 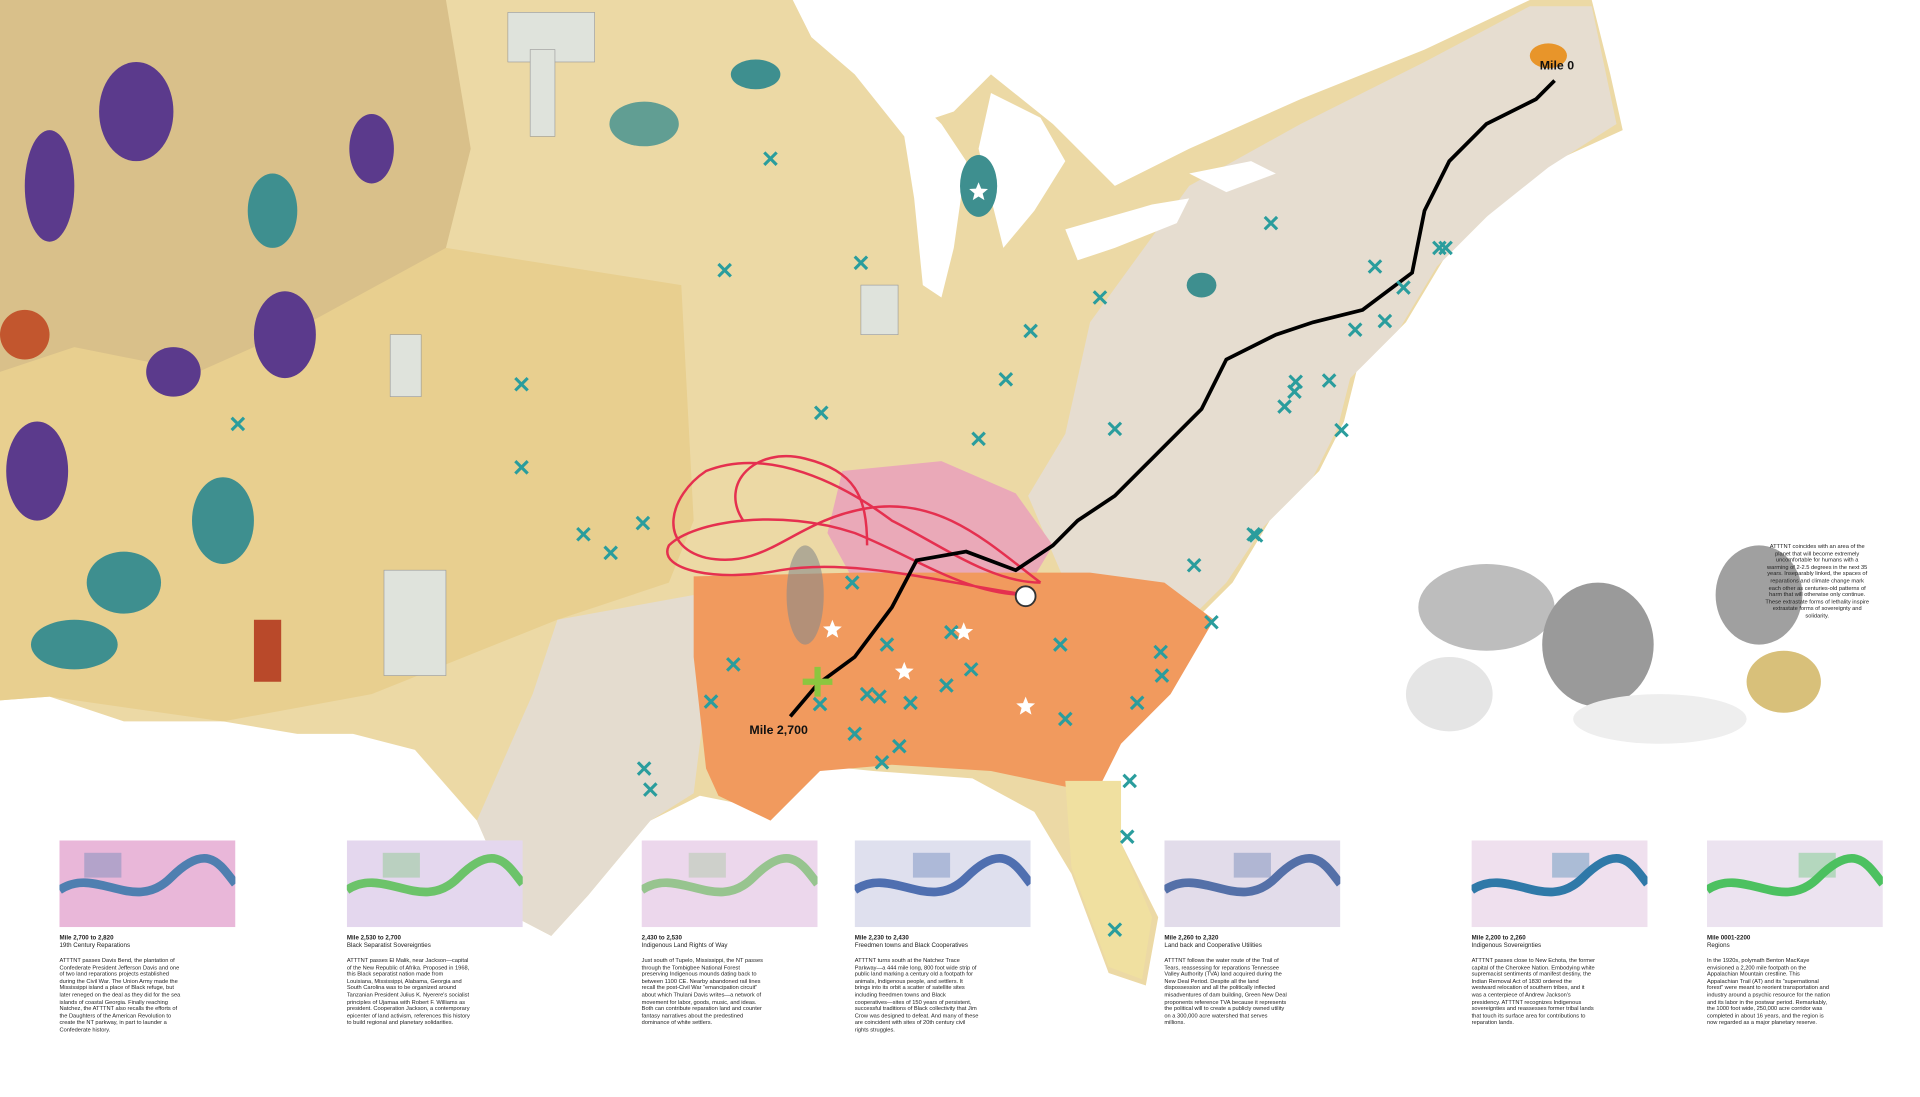 I want to click on panel-range: Mile 0001-2200, so click(x=1728, y=938).